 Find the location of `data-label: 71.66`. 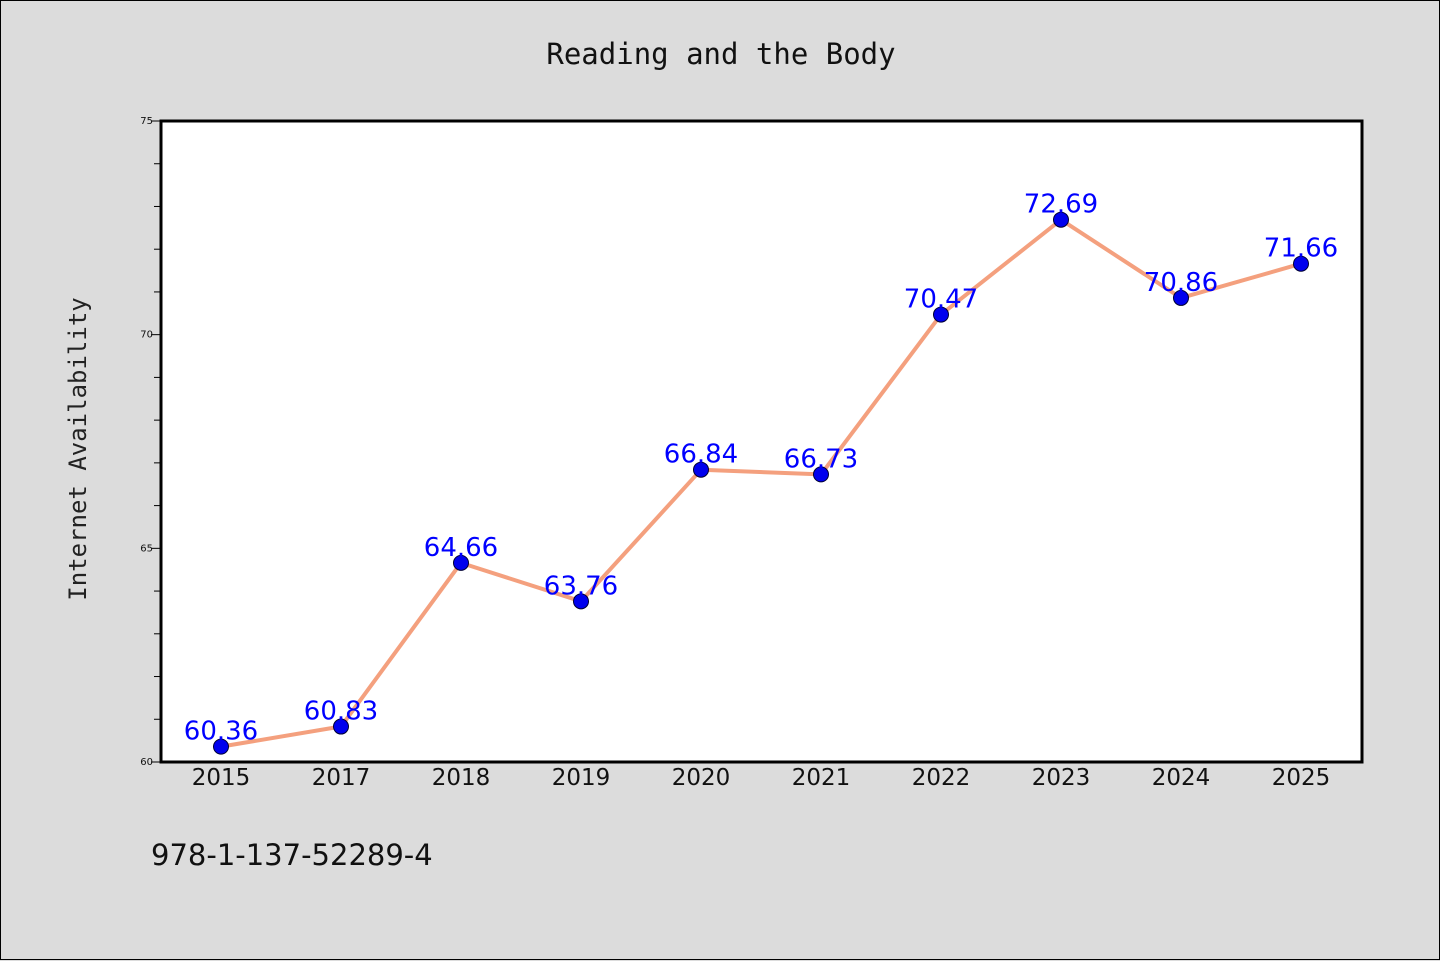

data-label: 71.66 is located at coordinates (1301, 249).